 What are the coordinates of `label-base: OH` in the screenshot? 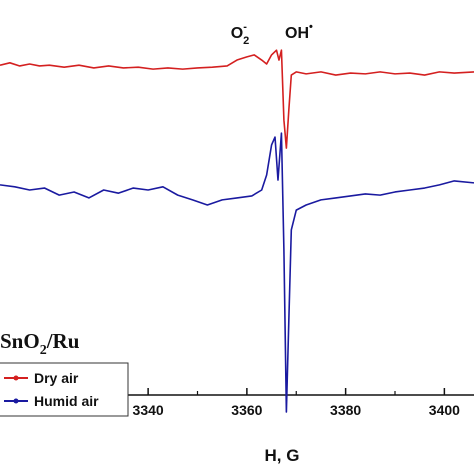 It's located at (297, 33).